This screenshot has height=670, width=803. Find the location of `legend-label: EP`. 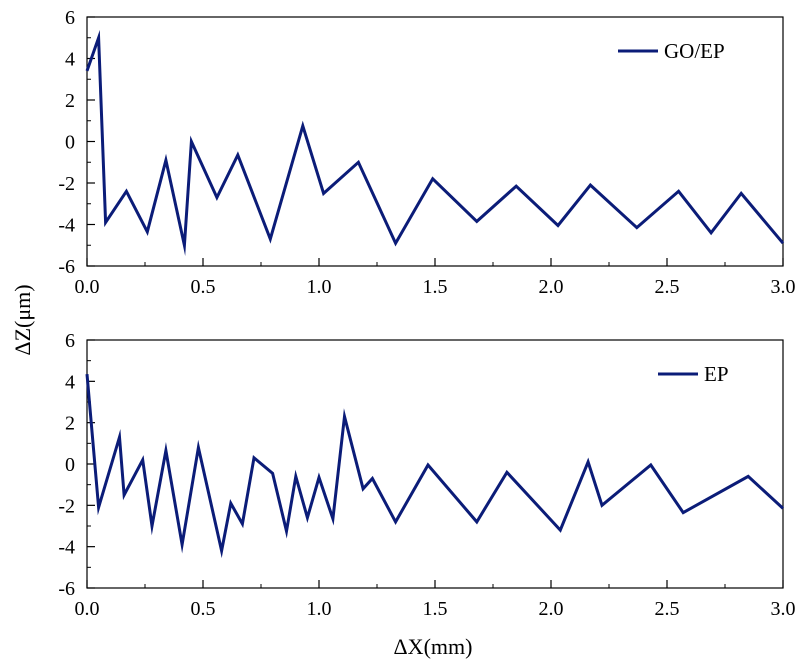

legend-label: EP is located at coordinates (716, 374).